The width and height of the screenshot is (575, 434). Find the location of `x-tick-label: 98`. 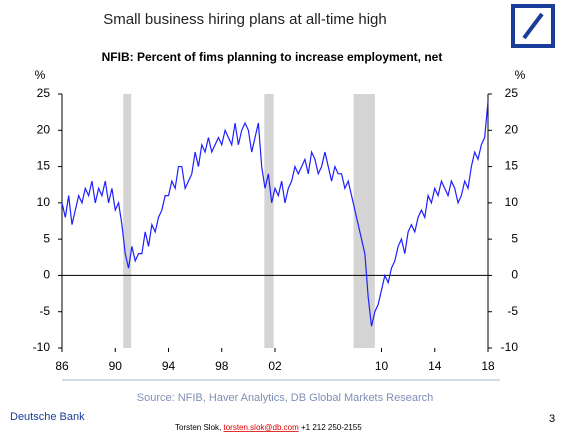

x-tick-label: 98 is located at coordinates (222, 366).